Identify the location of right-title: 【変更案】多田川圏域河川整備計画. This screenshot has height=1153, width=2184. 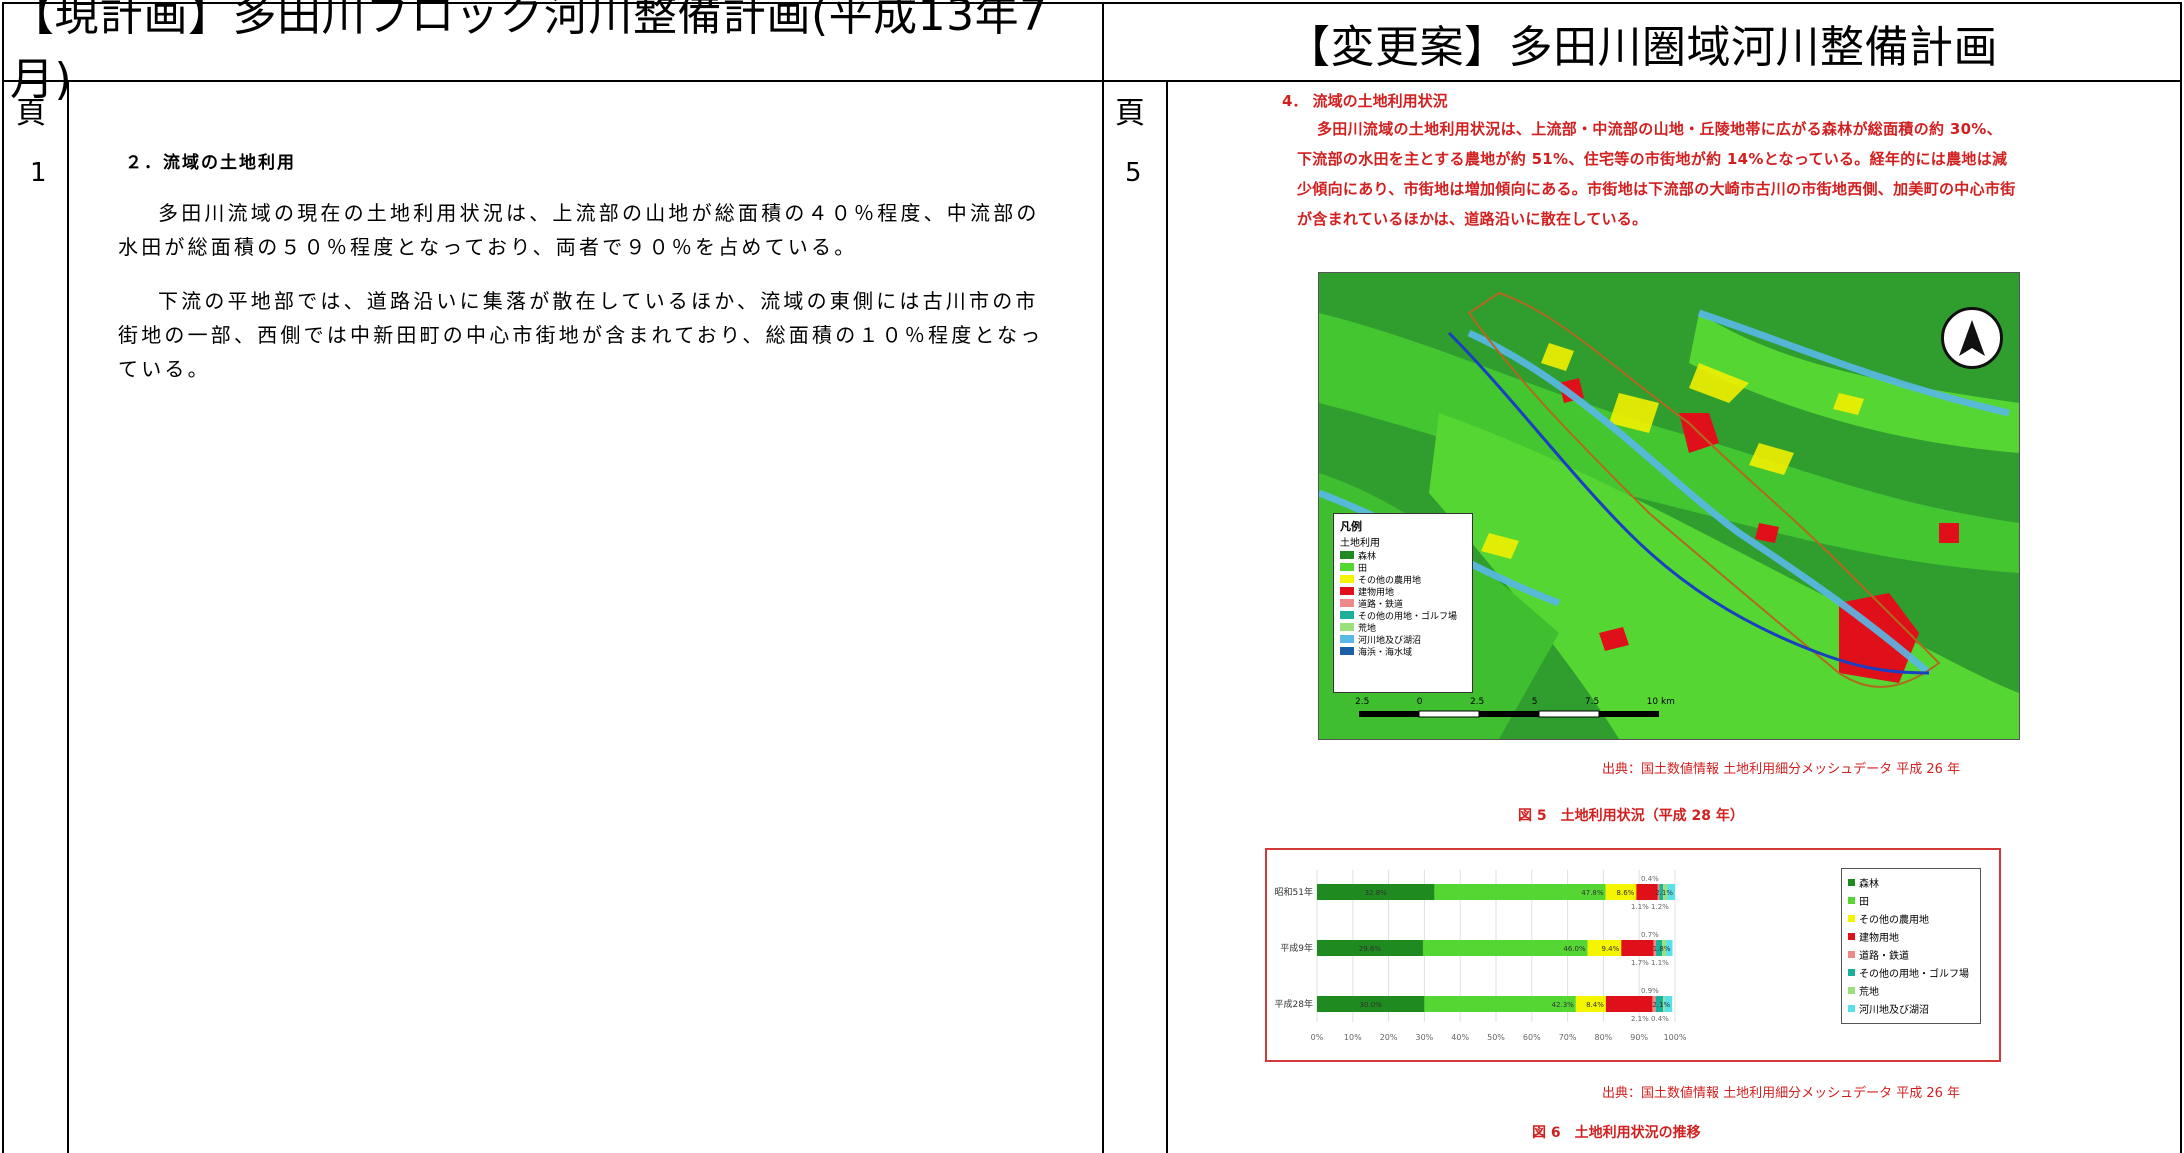
(1642, 47).